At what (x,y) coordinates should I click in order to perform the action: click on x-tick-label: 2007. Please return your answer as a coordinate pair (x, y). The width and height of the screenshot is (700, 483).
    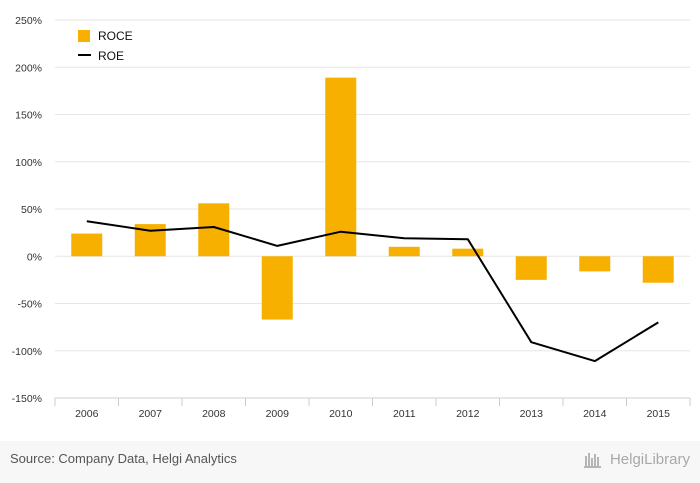
    Looking at the image, I should click on (151, 414).